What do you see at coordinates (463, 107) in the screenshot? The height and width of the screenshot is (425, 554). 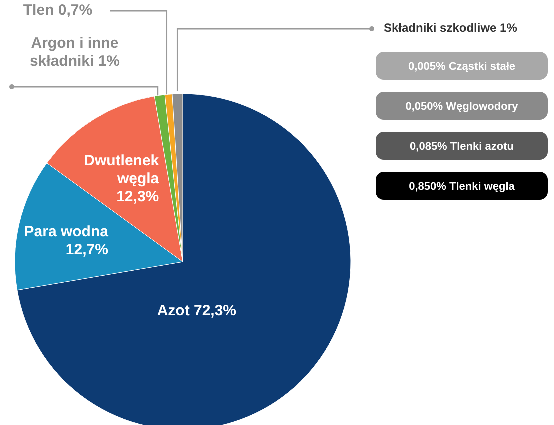 I see `text: 0,050% Węglowodory` at bounding box center [463, 107].